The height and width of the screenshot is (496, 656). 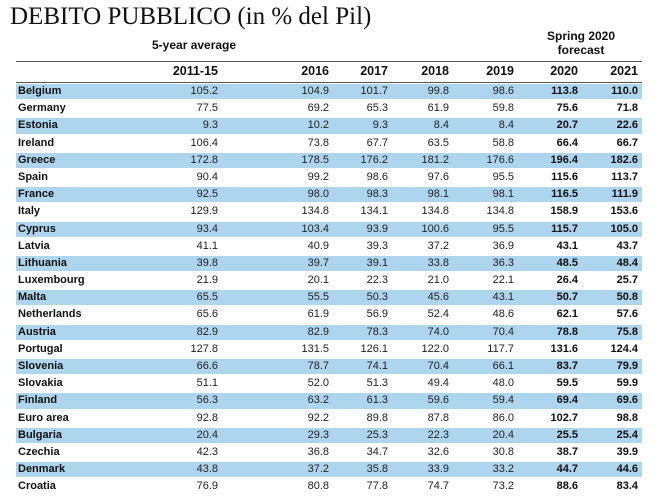 I want to click on table-cell: 63.5, so click(x=438, y=142).